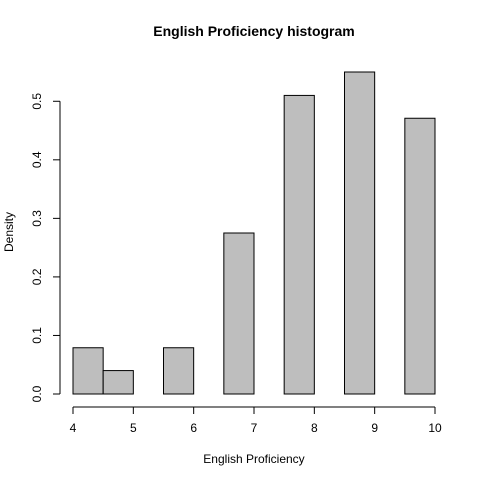 The width and height of the screenshot is (480, 480). What do you see at coordinates (435, 428) in the screenshot?
I see `x-tick-label: 10` at bounding box center [435, 428].